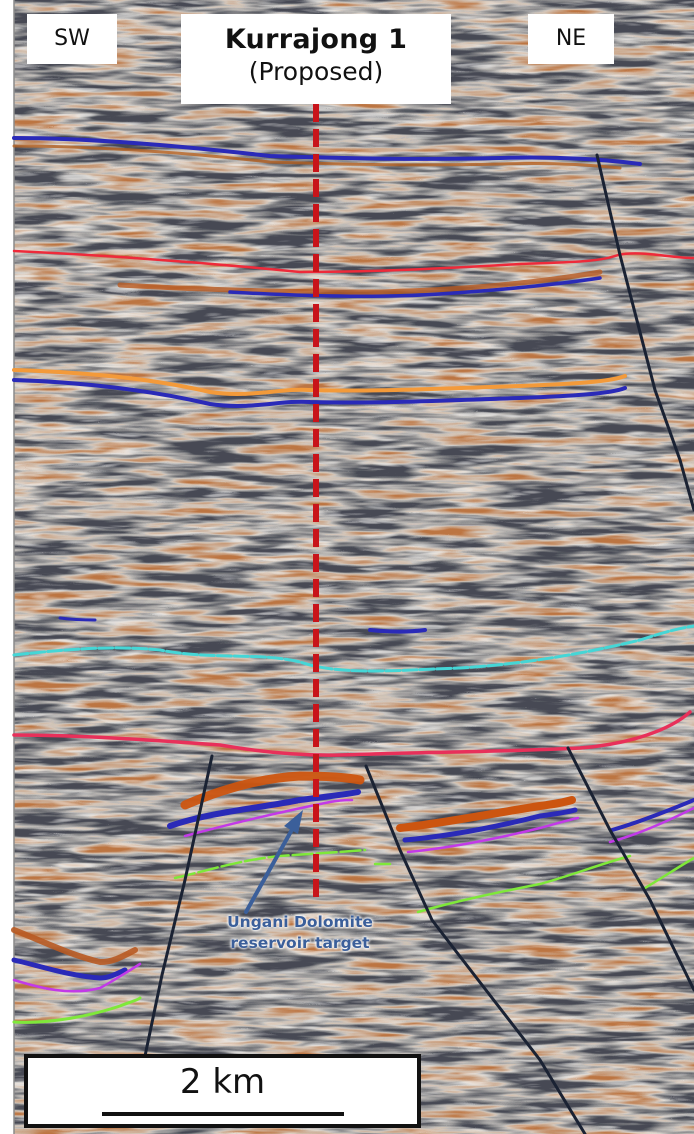 This screenshot has width=694, height=1134. Describe the element at coordinates (490, 825) in the screenshot. I see `reservoir-blue-right` at that location.